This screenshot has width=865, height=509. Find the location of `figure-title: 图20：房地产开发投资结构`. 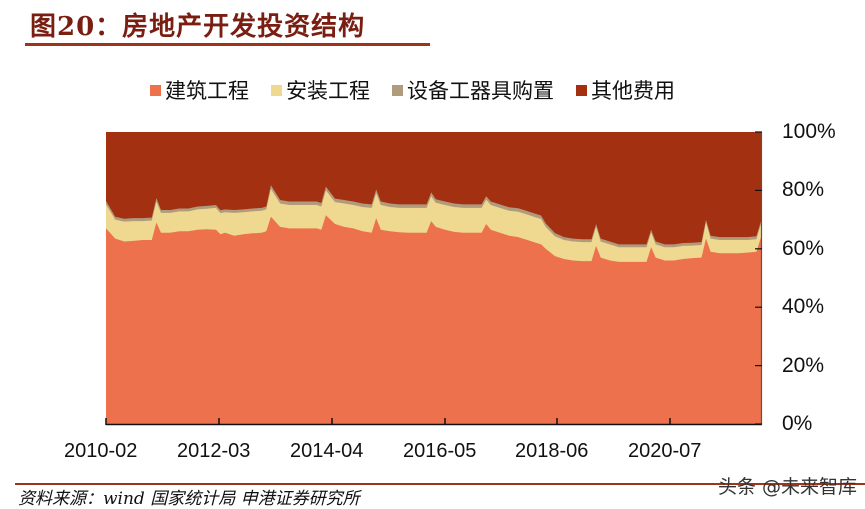

figure-title: 图20：房地产开发投资结构 is located at coordinates (198, 27).